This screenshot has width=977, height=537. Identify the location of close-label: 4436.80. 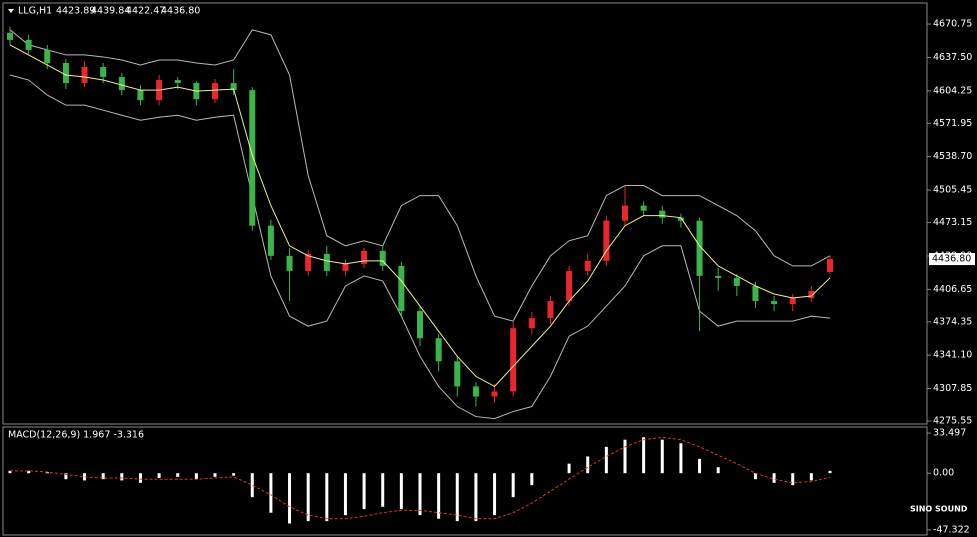
(180, 11).